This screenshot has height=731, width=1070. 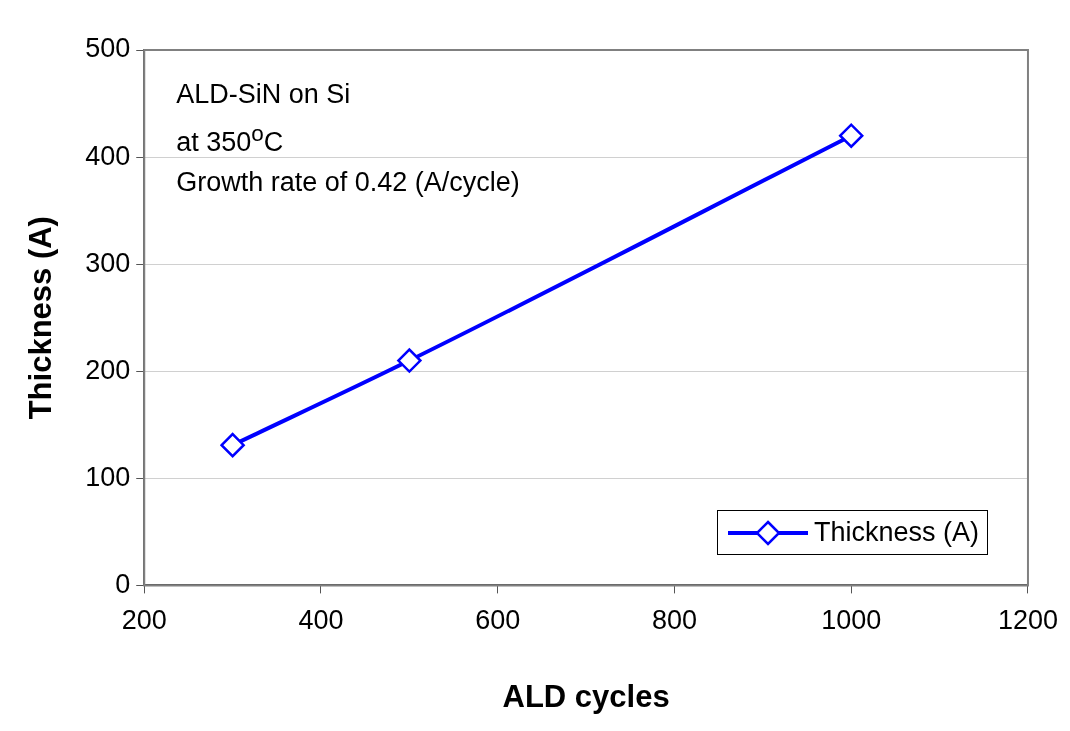 What do you see at coordinates (348, 182) in the screenshot?
I see `annotation: Growth rate of 0.42 (A/cycle)` at bounding box center [348, 182].